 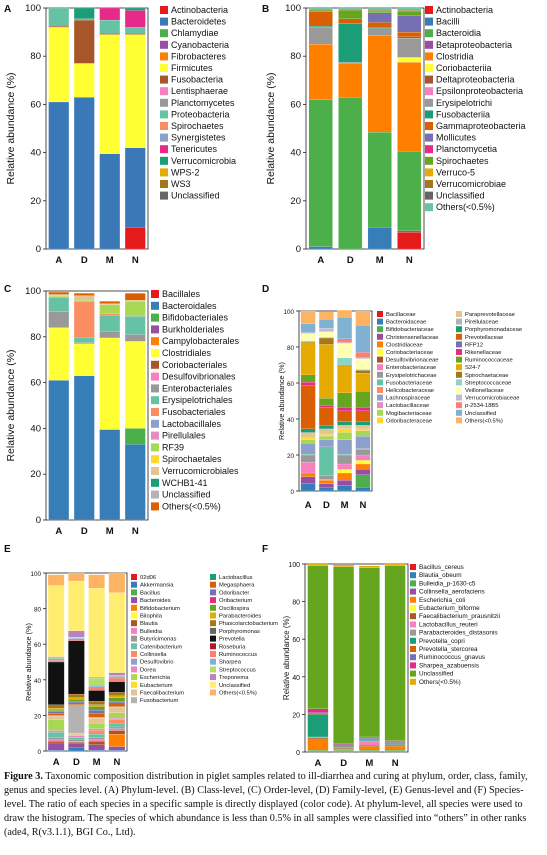 I want to click on legend-label-e: Oscillospira, so click(x=234, y=609).